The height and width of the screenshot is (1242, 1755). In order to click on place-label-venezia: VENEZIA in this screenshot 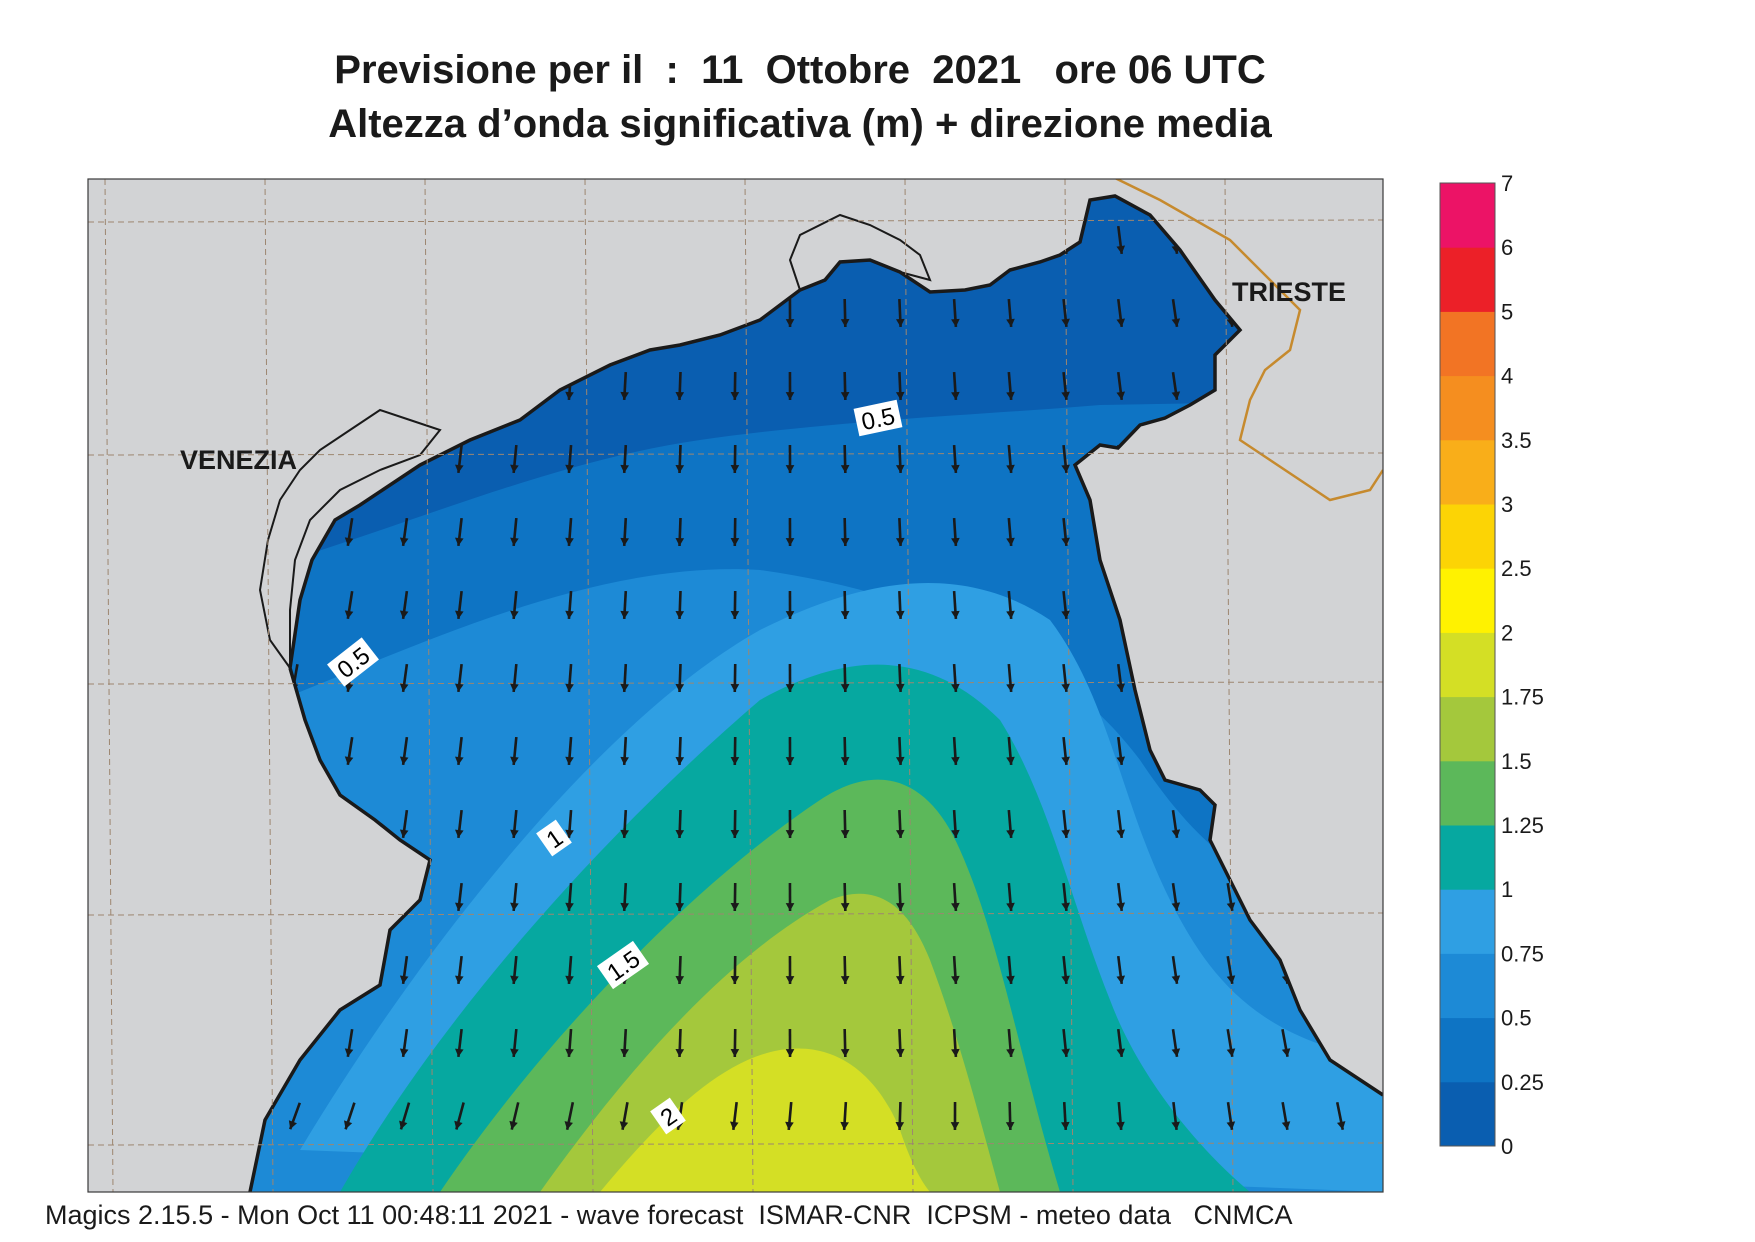, I will do `click(238, 460)`.